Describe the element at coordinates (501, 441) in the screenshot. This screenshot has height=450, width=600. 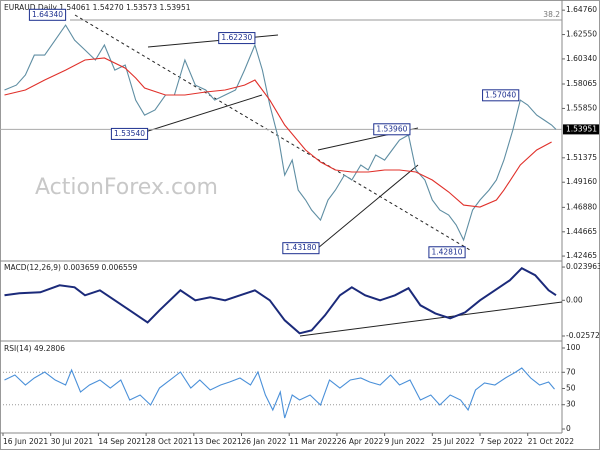
I see `x-tick-label: 7 Sep 2022` at that location.